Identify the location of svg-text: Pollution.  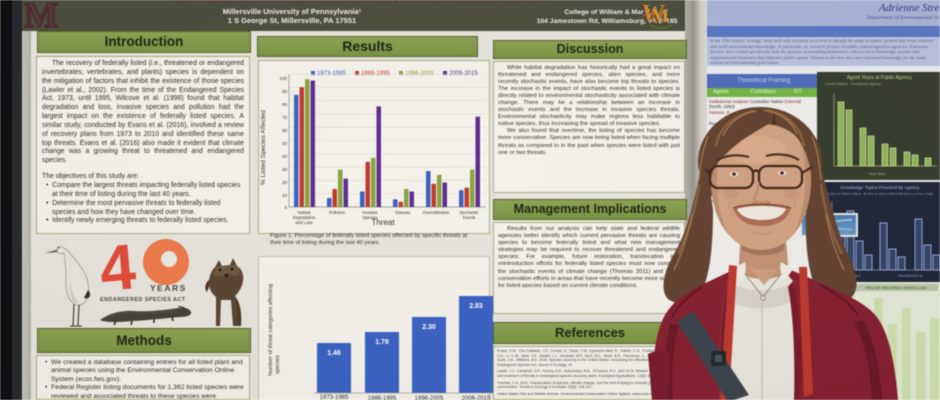
(337, 212).